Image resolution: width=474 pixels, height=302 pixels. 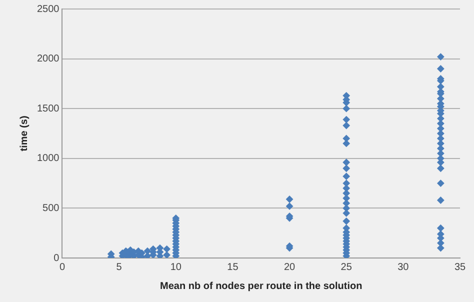 I want to click on x-tick-label: 15, so click(x=233, y=267).